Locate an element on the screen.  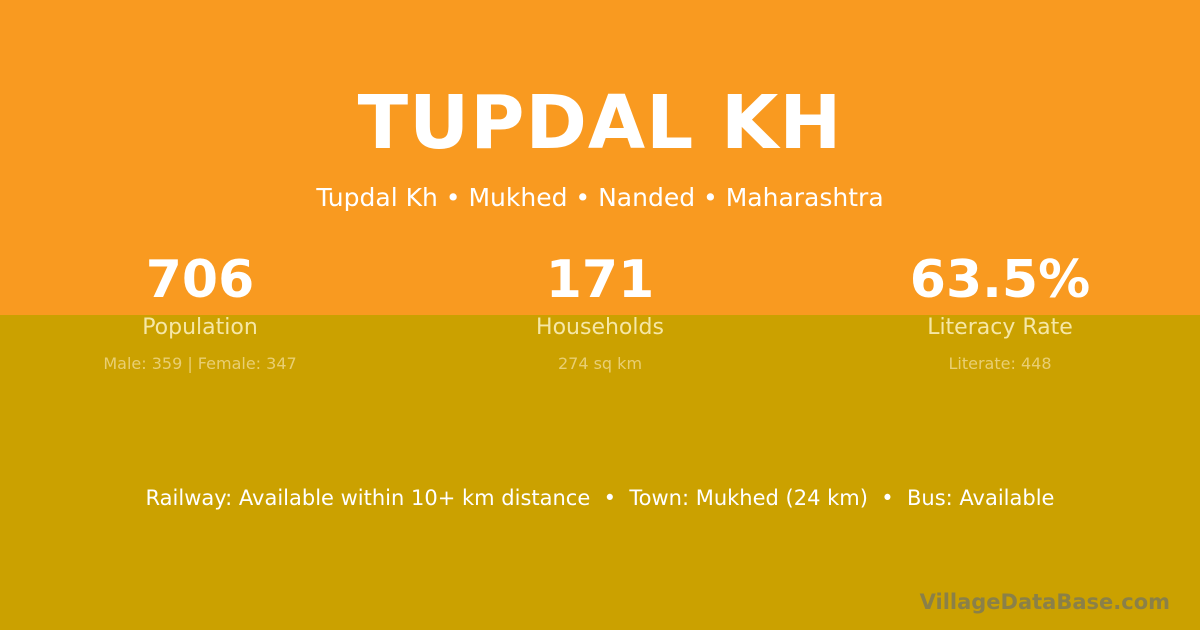
literacy-label: Literacy Rate is located at coordinates (1000, 327).